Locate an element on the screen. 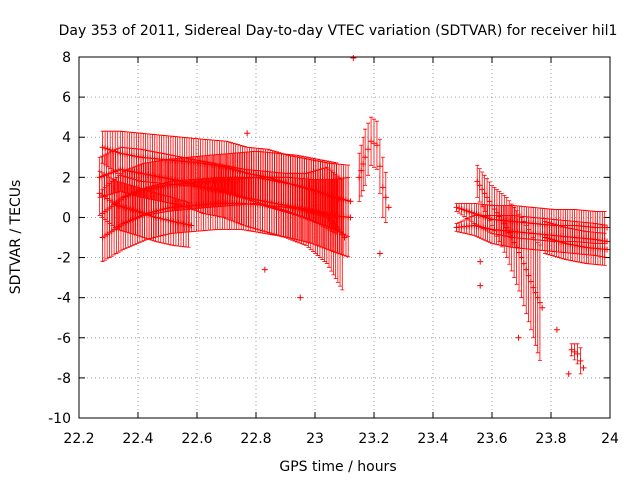 Image resolution: width=640 pixels, height=480 pixels. y-tick-label: -6 is located at coordinates (64, 339).